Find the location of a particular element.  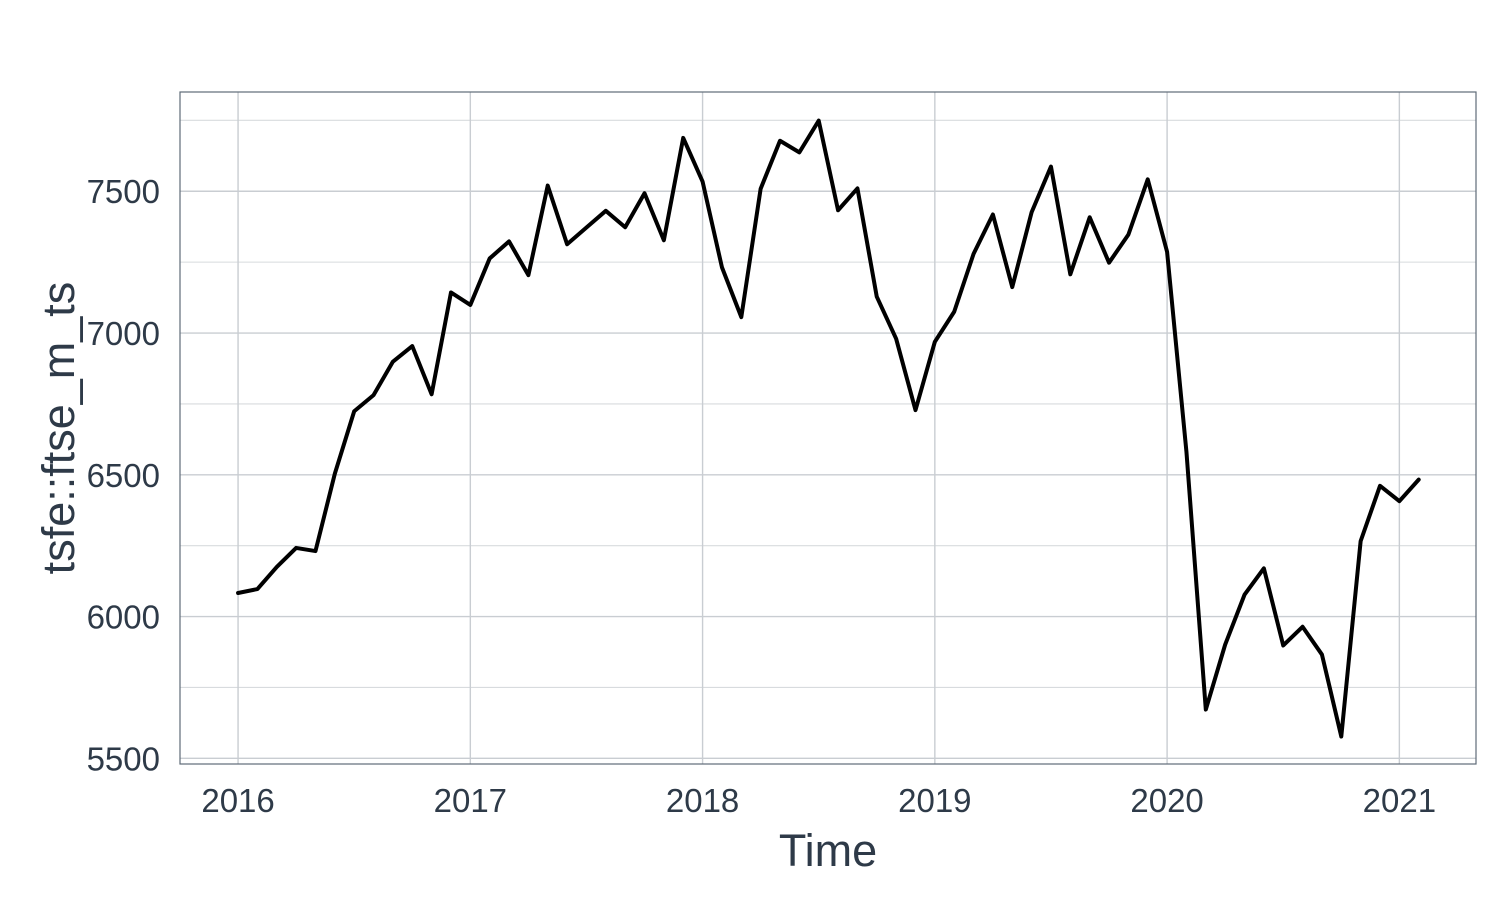

y-tick-label: 7000 is located at coordinates (123, 333).